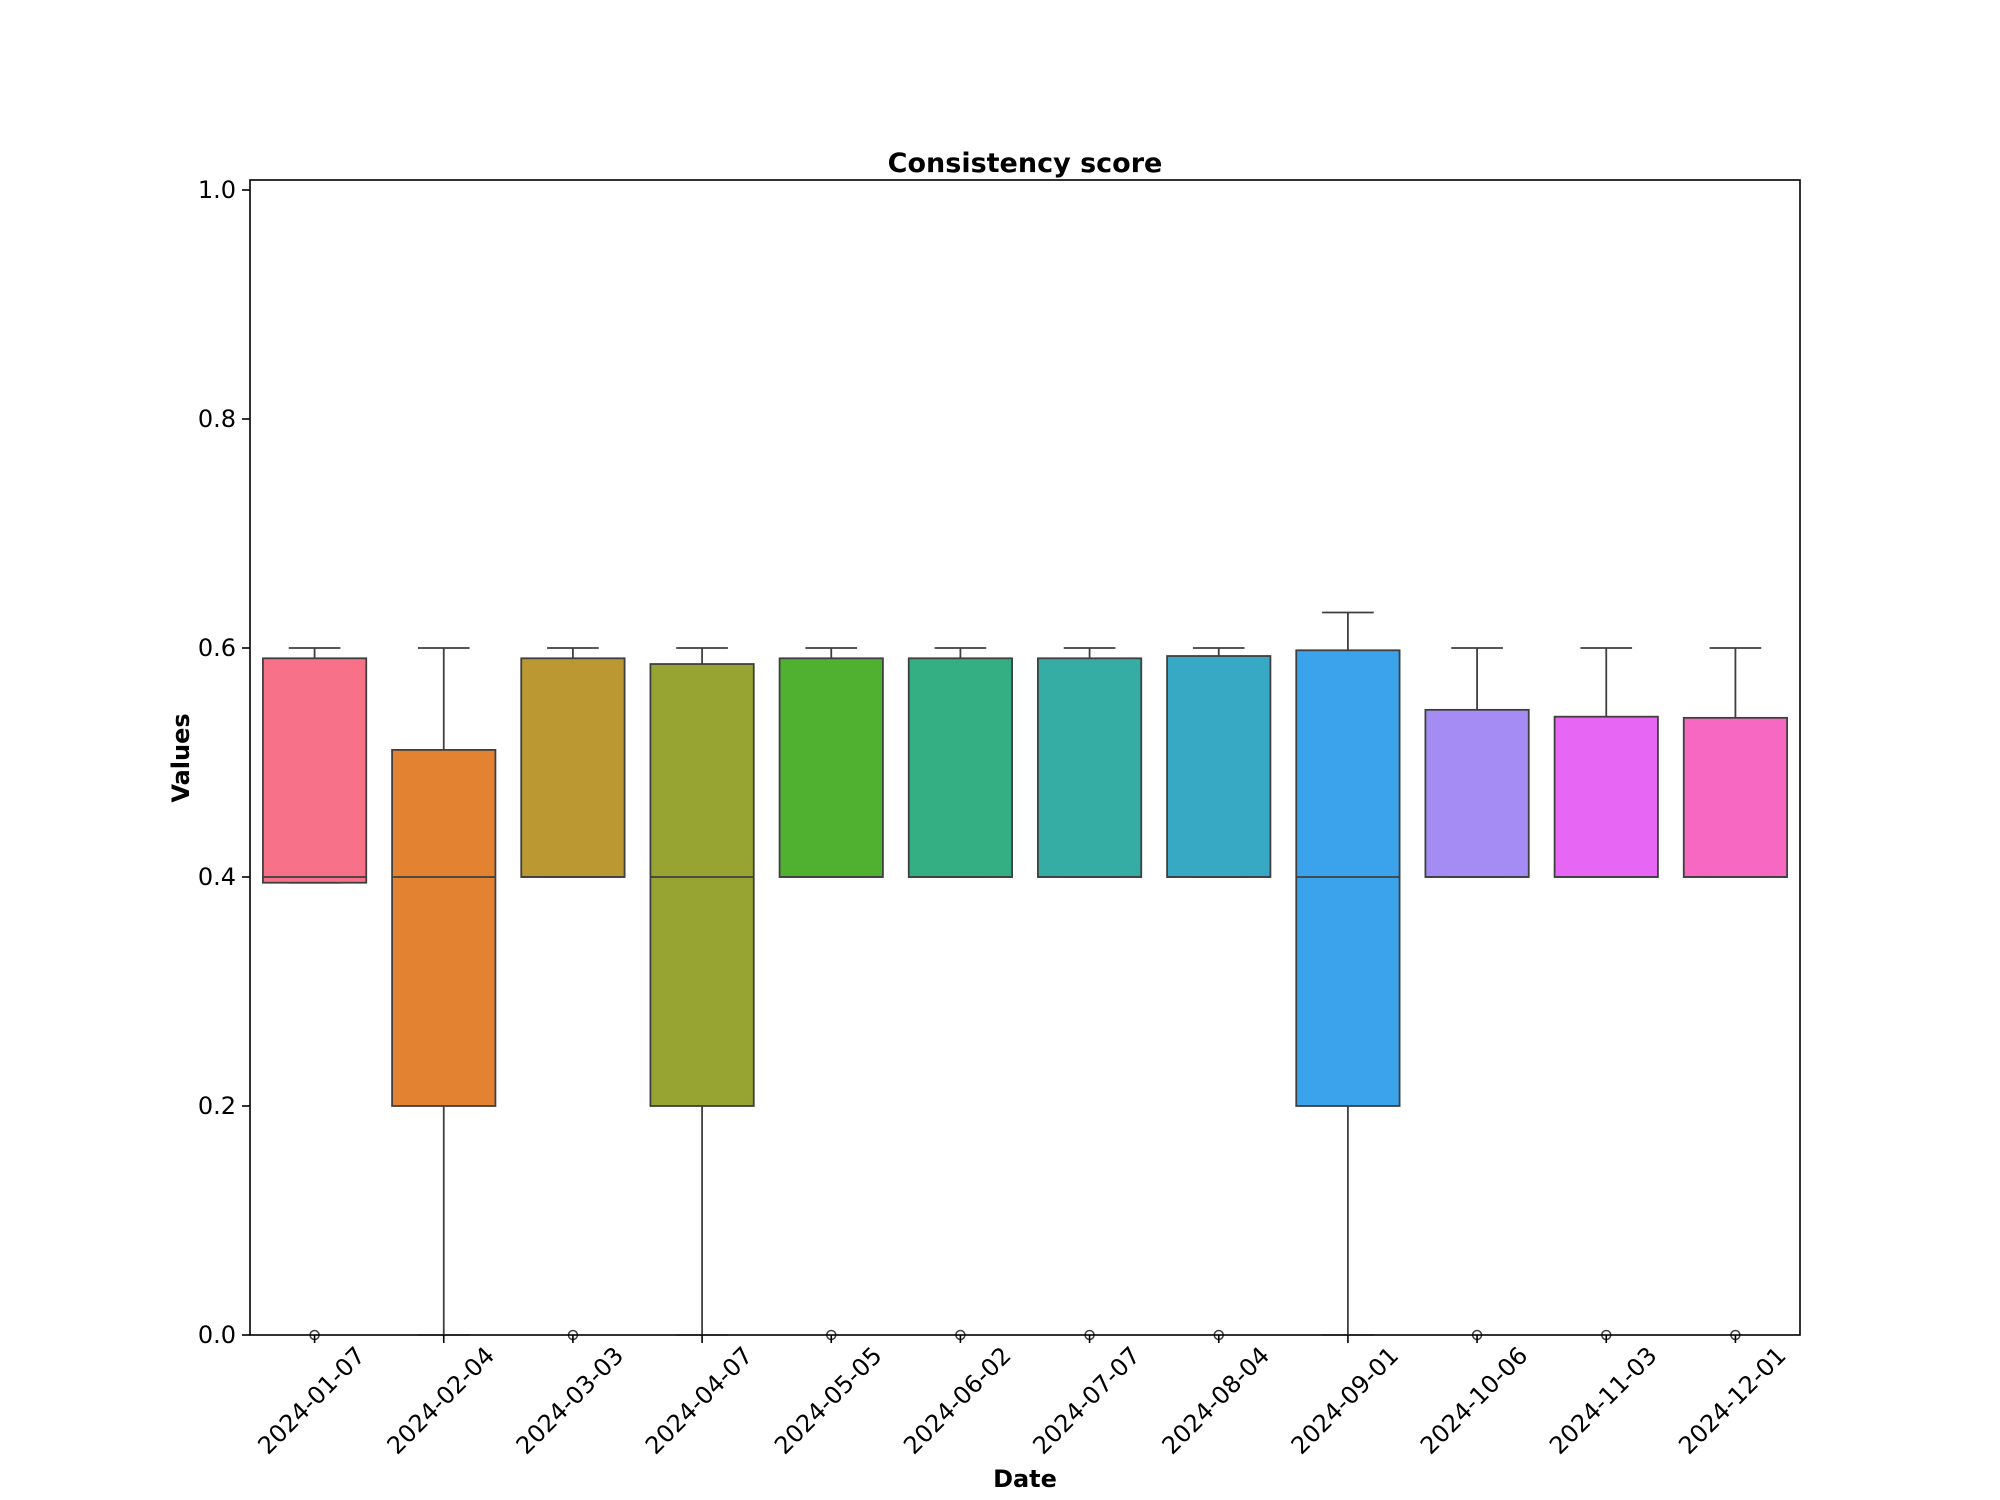 This screenshot has height=1500, width=2000. What do you see at coordinates (217, 648) in the screenshot?
I see `y-tick-label: 0.6` at bounding box center [217, 648].